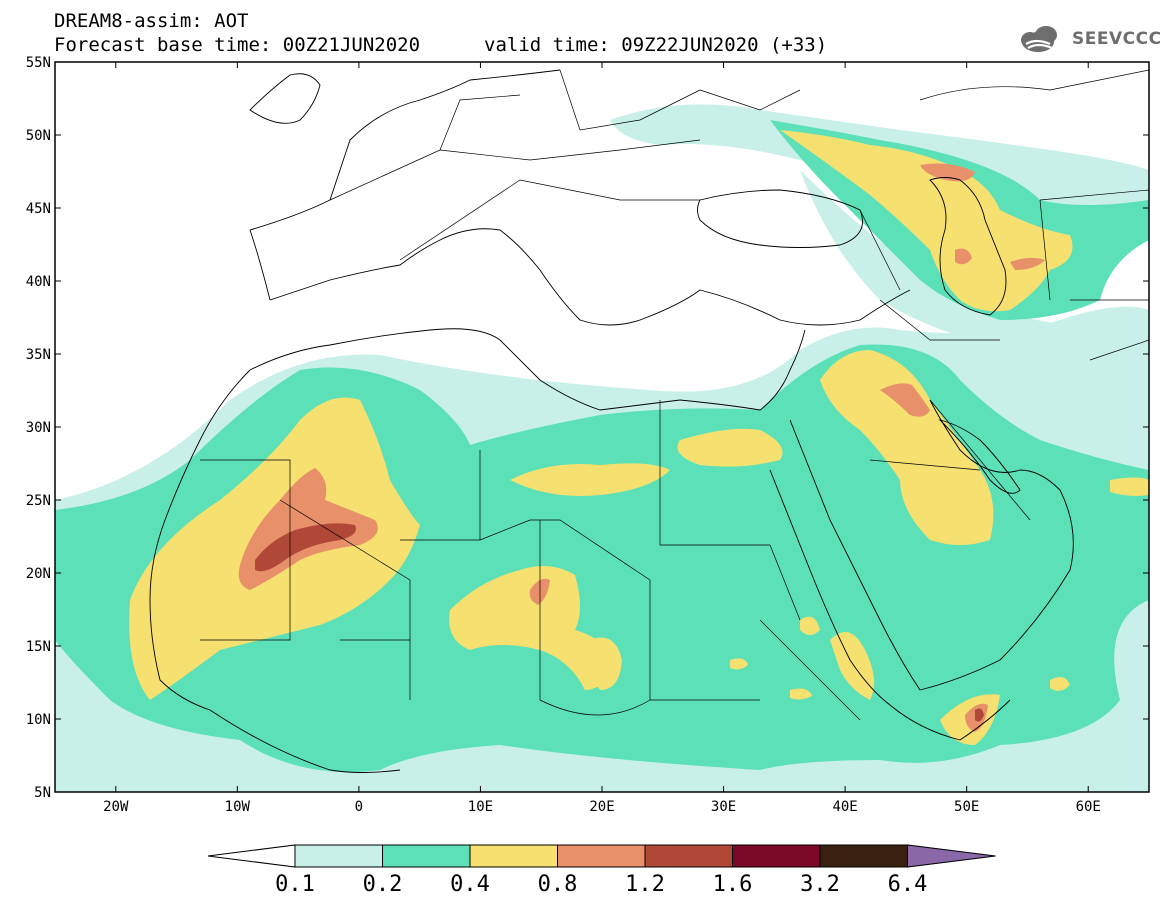 Image resolution: width=1165 pixels, height=905 pixels. I want to click on cloud-icon, so click(1039, 39).